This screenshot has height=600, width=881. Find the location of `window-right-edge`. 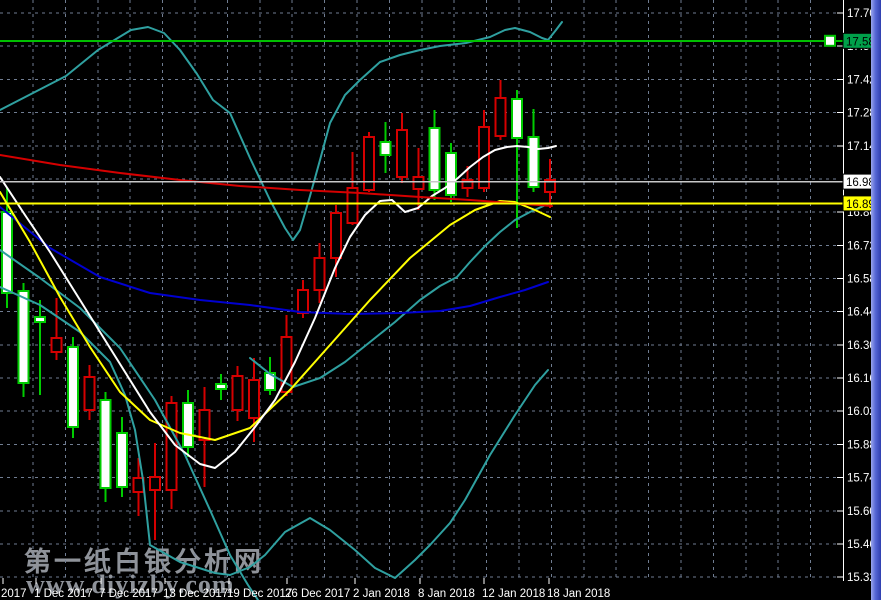

window-right-edge is located at coordinates (876, 300).